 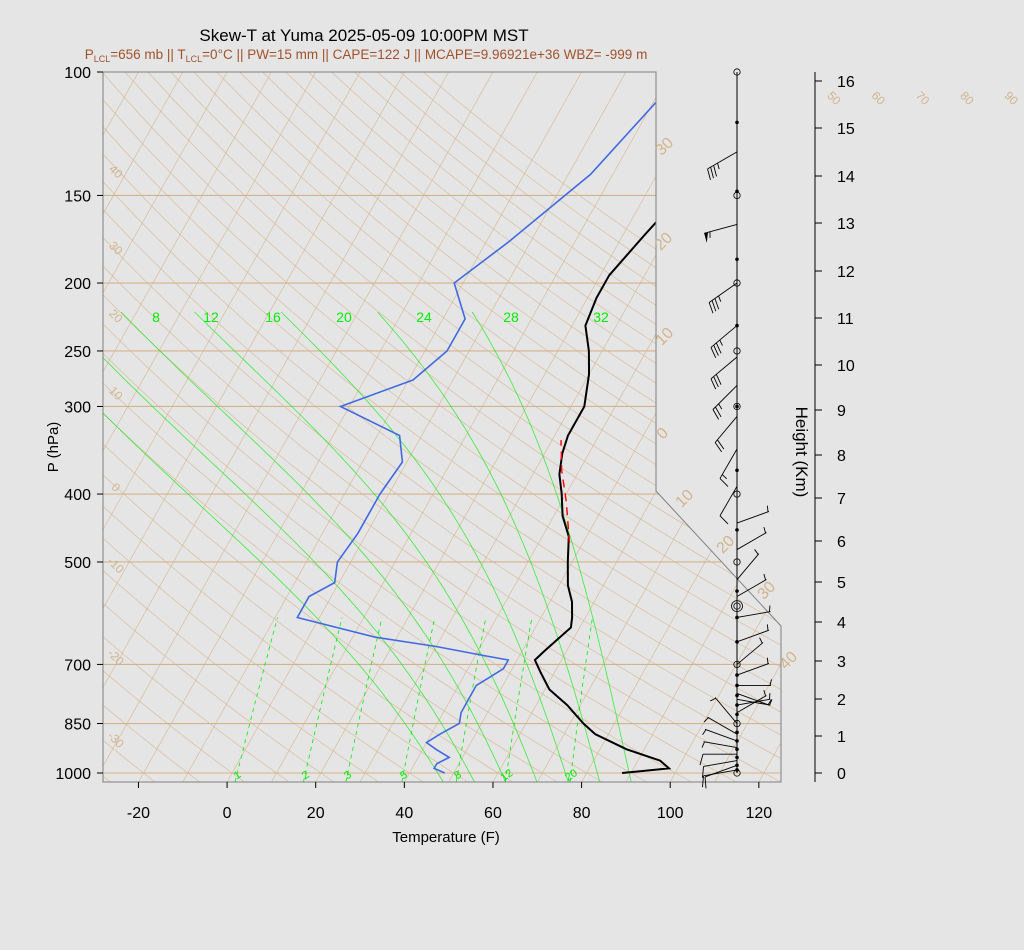 I want to click on dry-adiabat-line, so click(x=151, y=427).